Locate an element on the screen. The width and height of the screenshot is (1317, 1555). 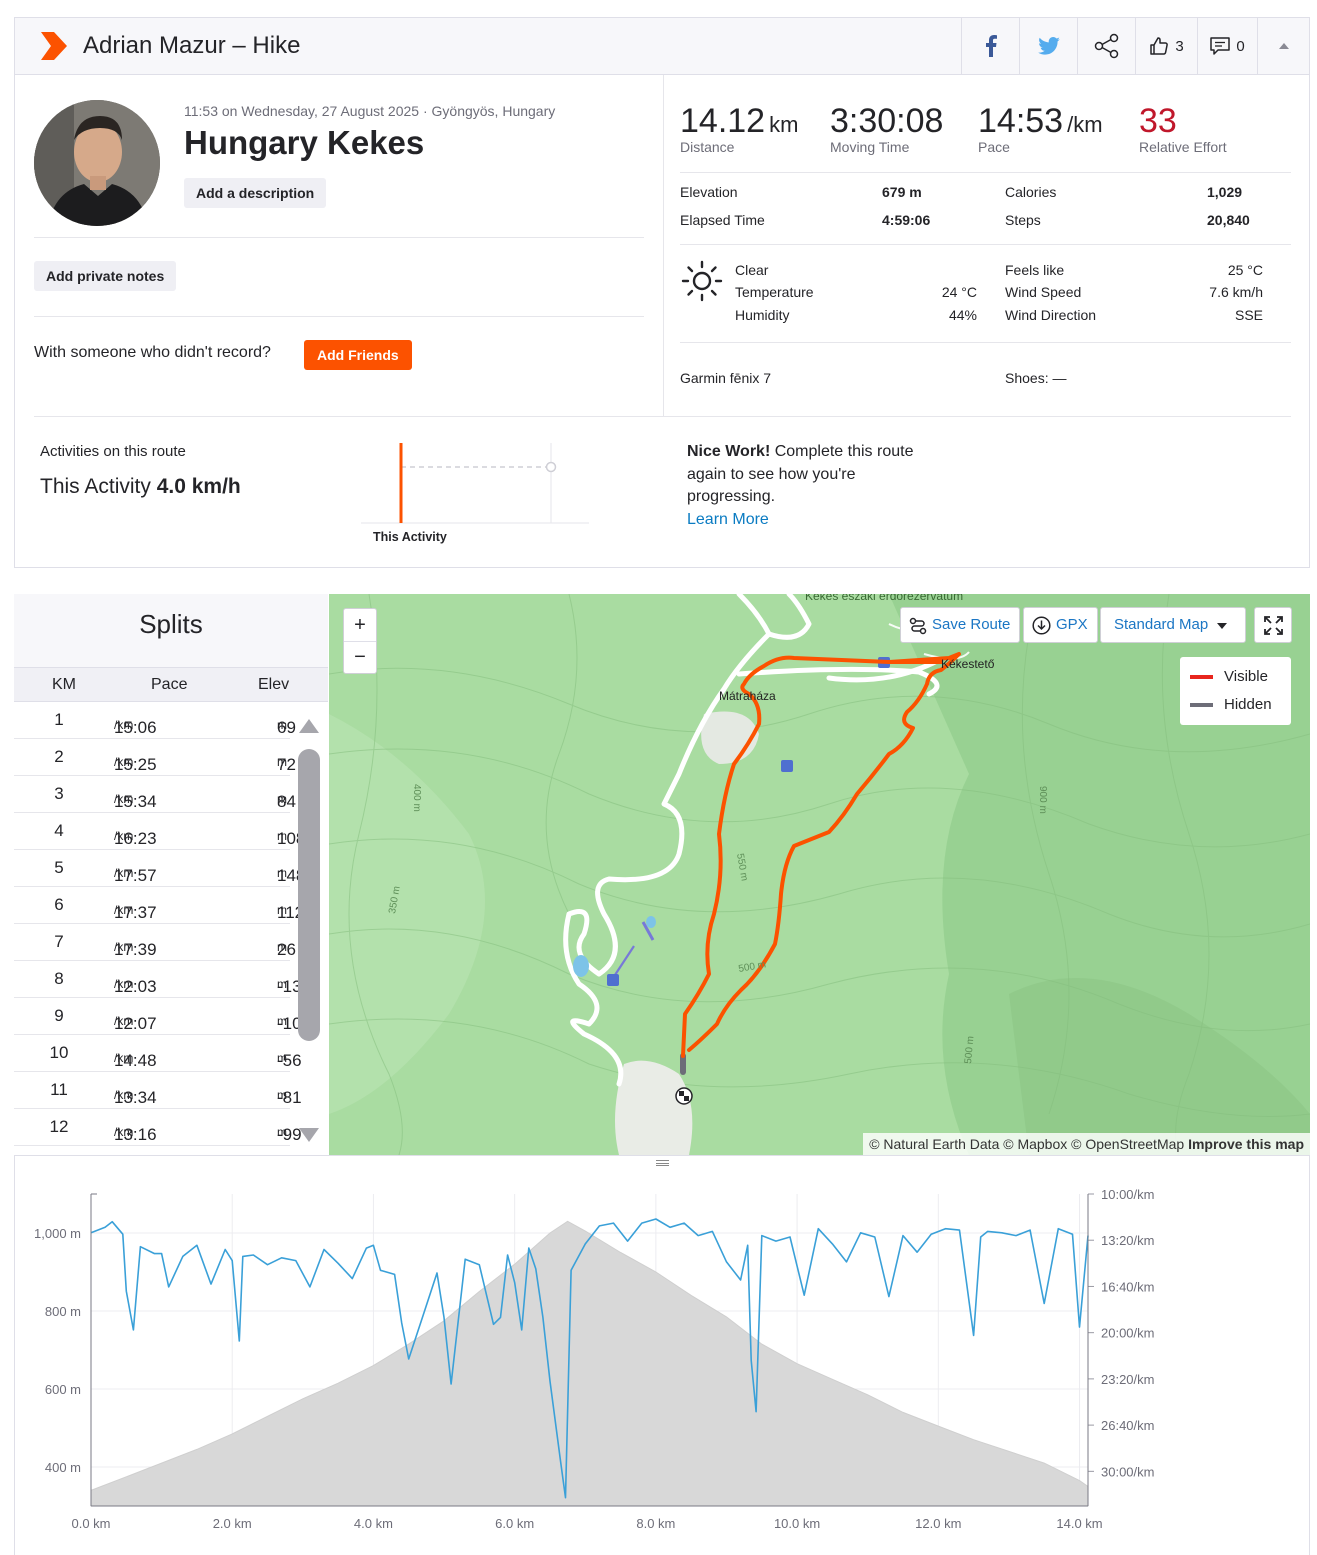
add-friends-button: Add Friends is located at coordinates (358, 355).